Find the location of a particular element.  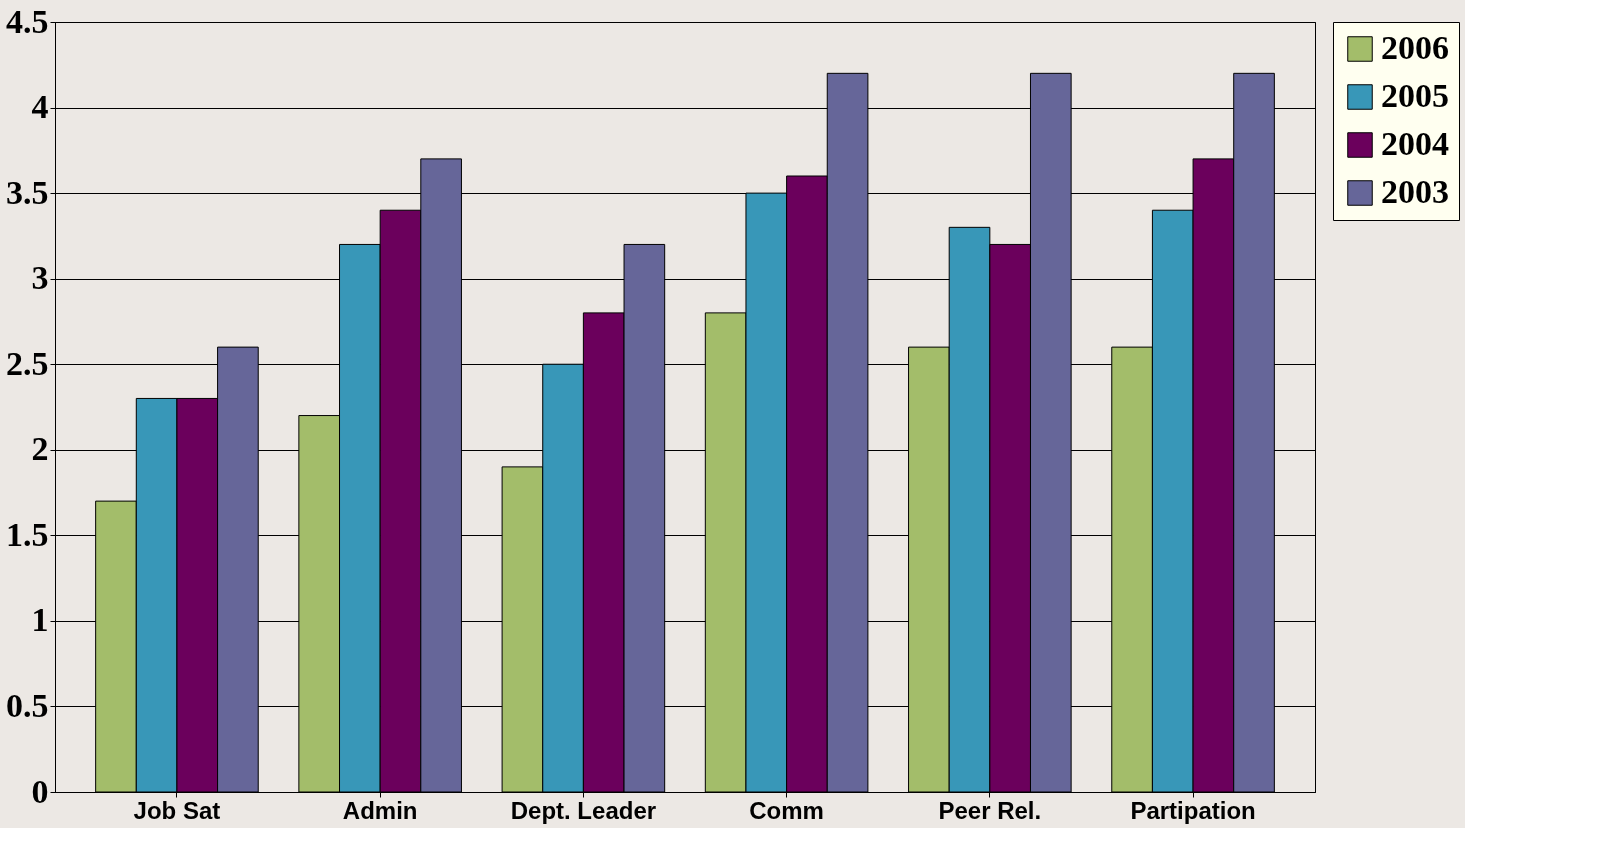

y-tick-label: 0 is located at coordinates (40, 791).